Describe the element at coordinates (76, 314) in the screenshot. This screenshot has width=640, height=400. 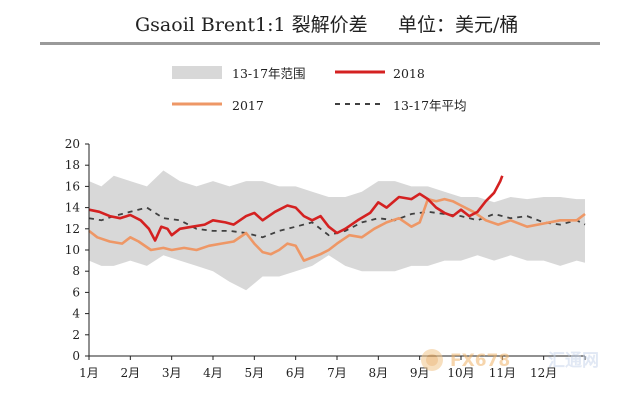
I see `y-tick-label: 4` at that location.